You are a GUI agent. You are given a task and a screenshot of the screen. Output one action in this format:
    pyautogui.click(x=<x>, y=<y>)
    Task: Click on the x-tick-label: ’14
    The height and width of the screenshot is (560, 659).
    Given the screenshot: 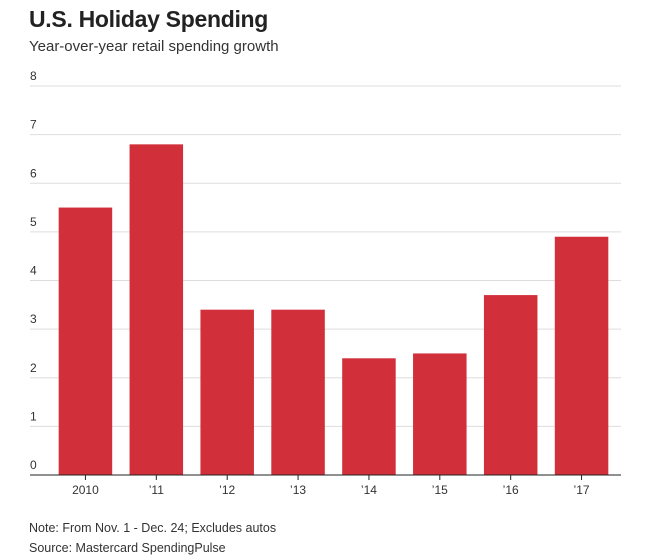 What is the action you would take?
    pyautogui.click(x=369, y=490)
    